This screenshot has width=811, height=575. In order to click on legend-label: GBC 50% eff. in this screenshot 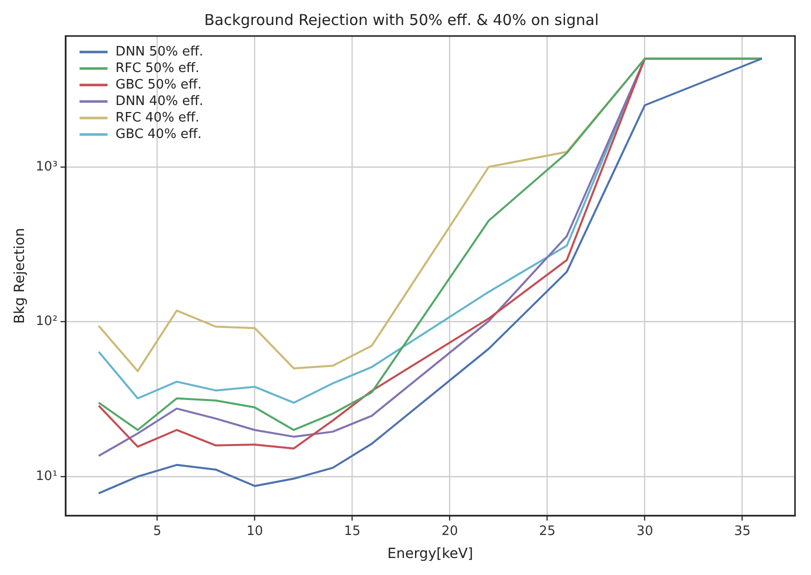, I will do `click(159, 84)`.